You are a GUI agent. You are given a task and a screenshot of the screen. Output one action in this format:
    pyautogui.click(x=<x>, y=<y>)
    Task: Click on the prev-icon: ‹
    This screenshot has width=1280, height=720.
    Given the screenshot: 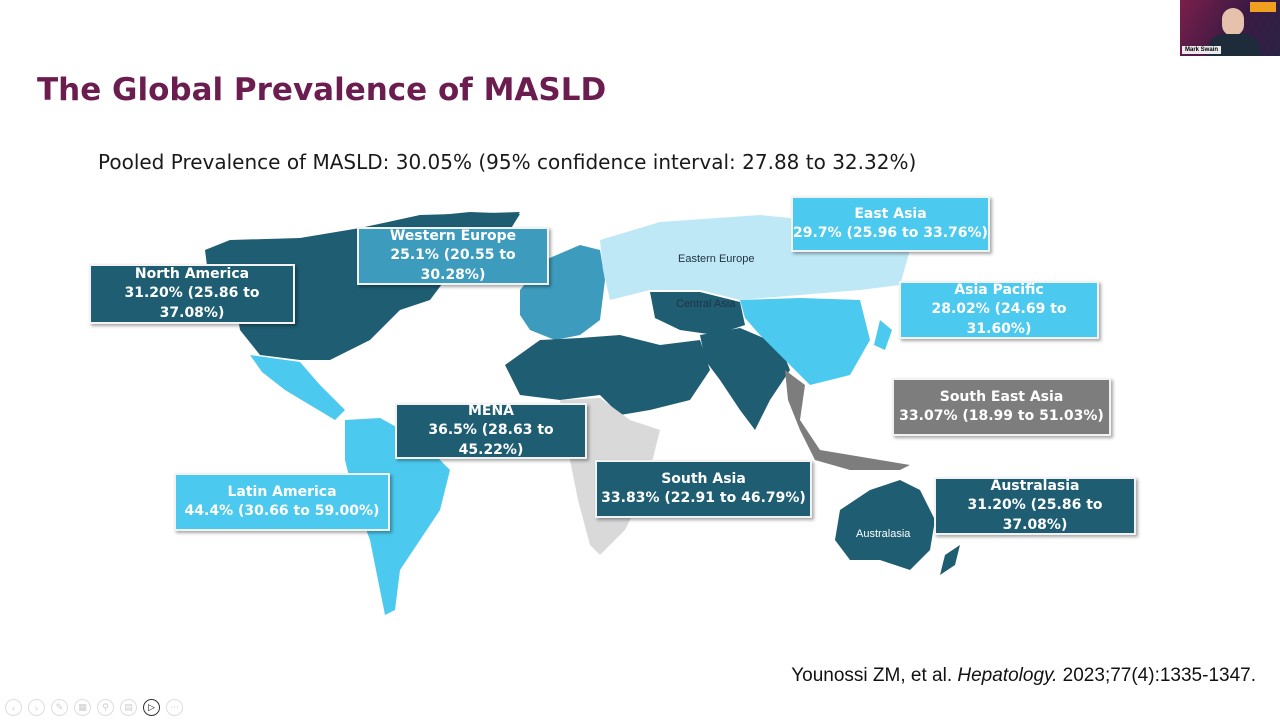 What is the action you would take?
    pyautogui.click(x=13, y=707)
    